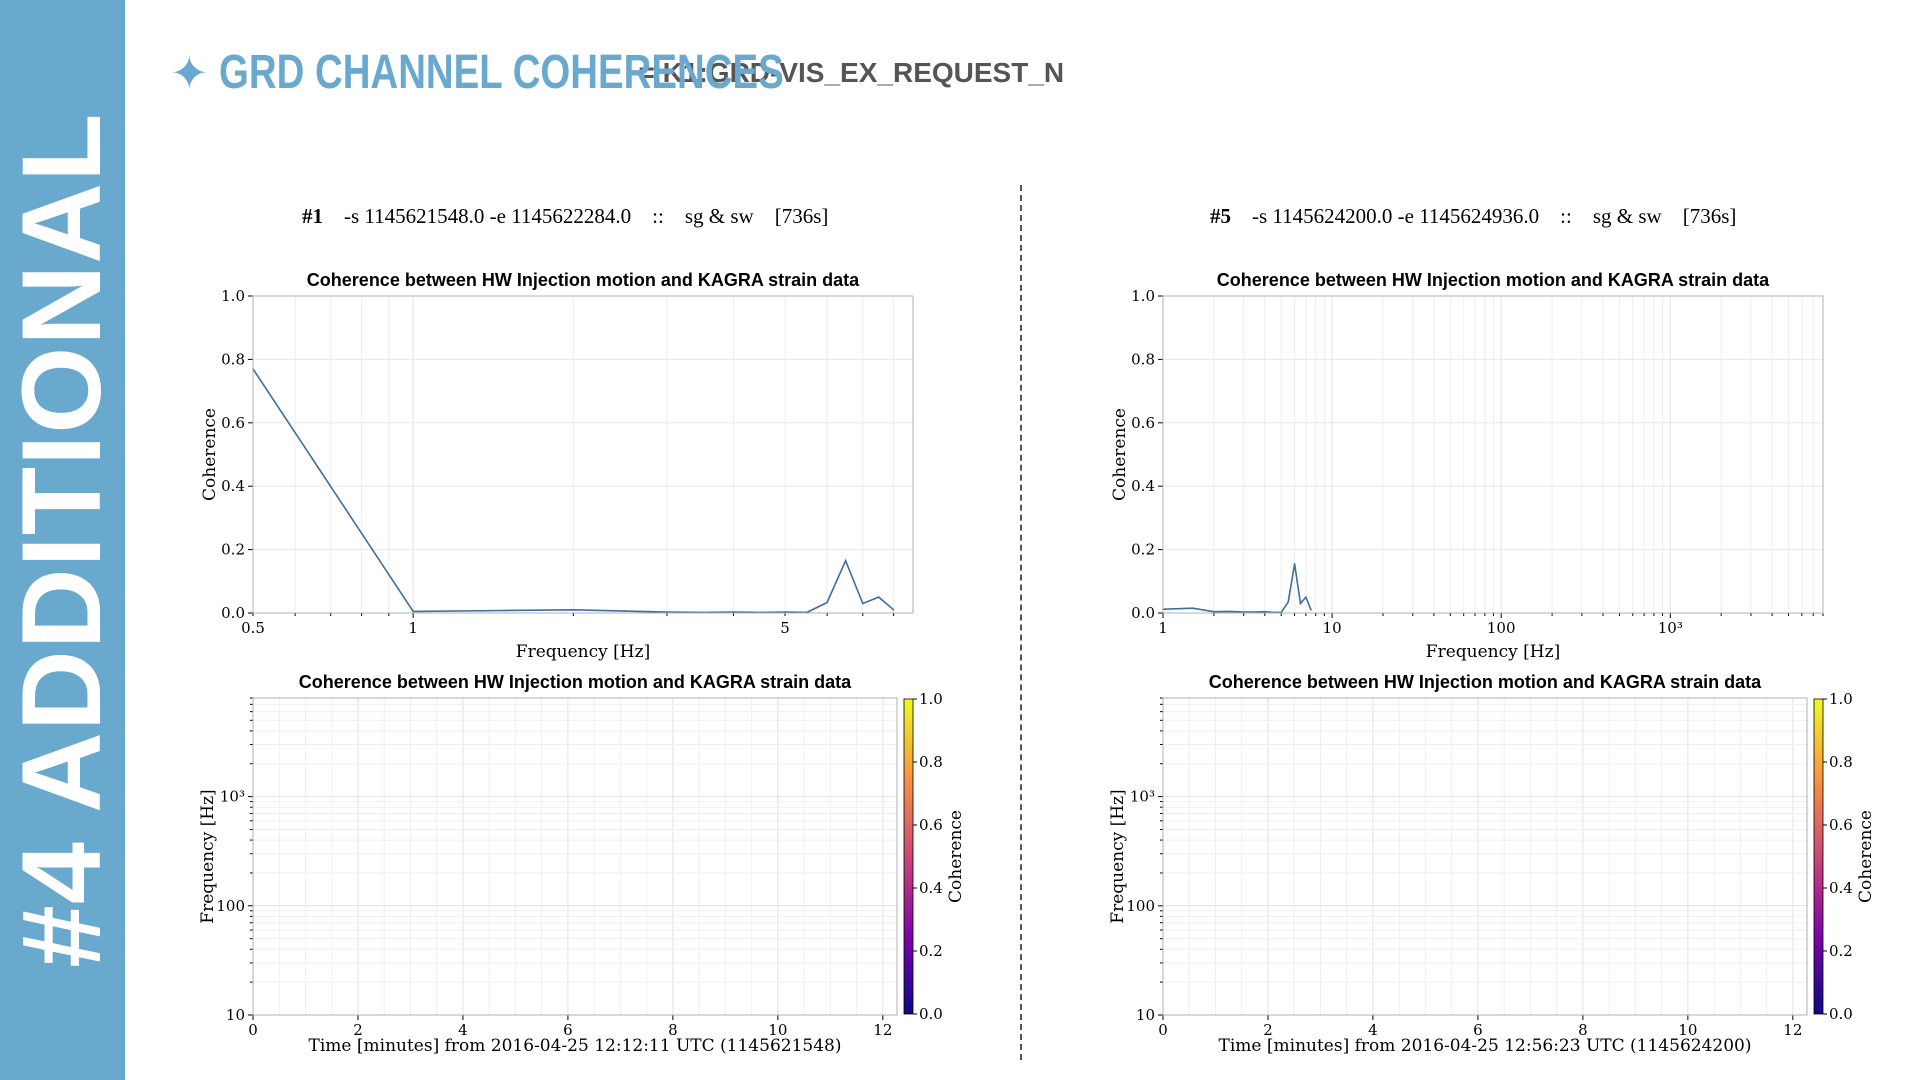  Describe the element at coordinates (1118, 856) in the screenshot. I see `y-axis-label: Frequency [Hz]` at that location.